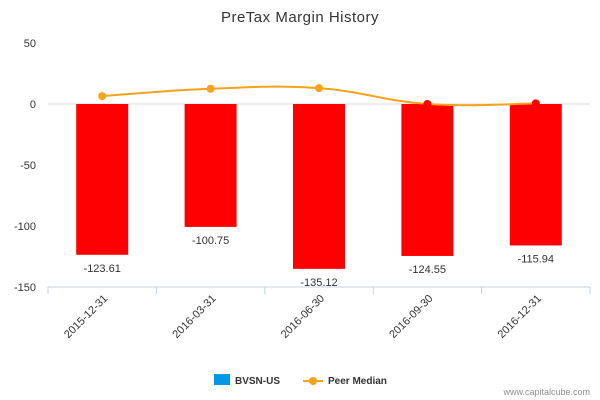 This screenshot has width=600, height=400. I want to click on legend-item-peer-median: Peer Median, so click(345, 381).